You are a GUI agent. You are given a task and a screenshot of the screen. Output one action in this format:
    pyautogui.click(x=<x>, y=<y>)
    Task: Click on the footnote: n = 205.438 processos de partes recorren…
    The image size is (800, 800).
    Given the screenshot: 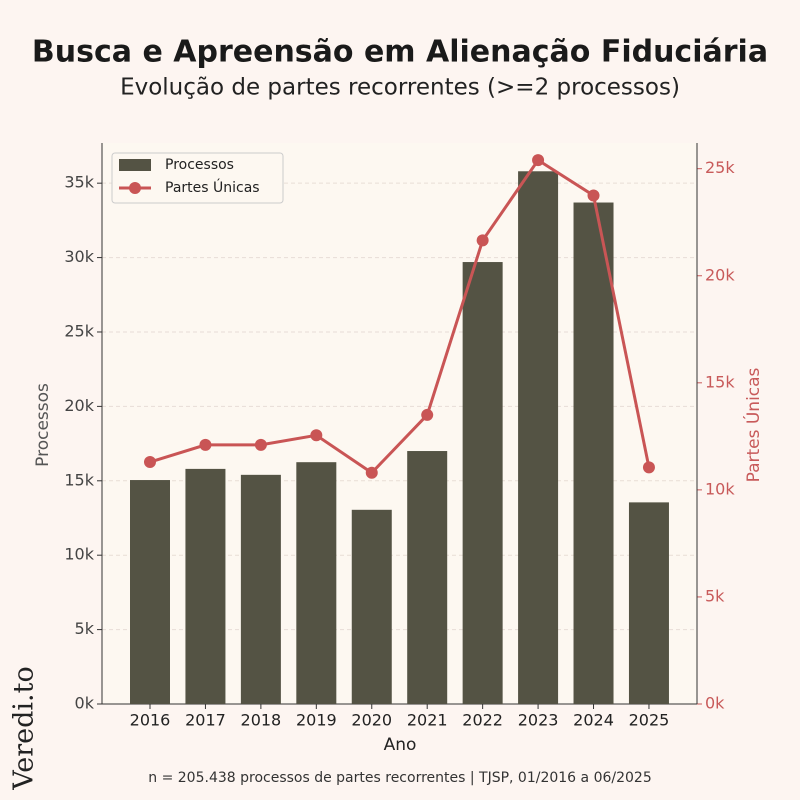 What is the action you would take?
    pyautogui.click(x=399, y=778)
    